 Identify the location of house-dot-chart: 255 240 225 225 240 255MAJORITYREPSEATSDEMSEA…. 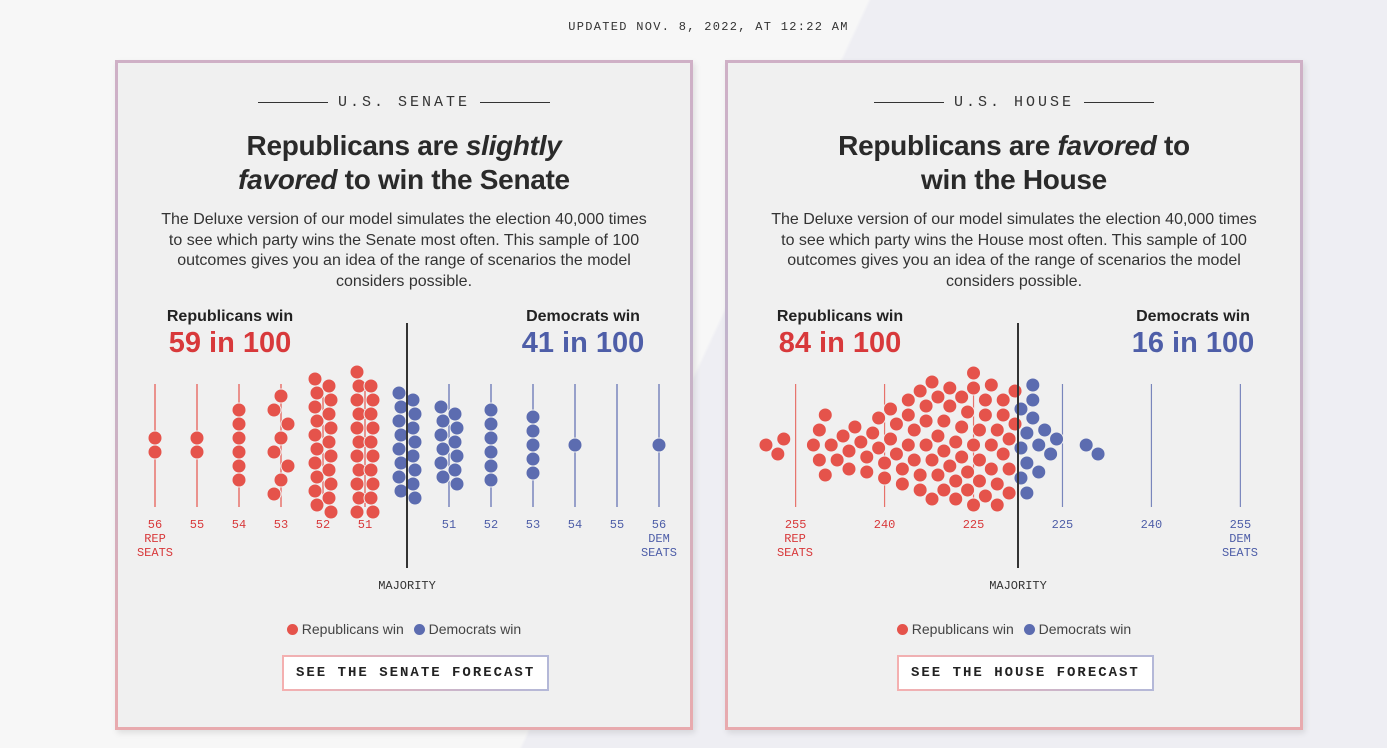
(1008, 458).